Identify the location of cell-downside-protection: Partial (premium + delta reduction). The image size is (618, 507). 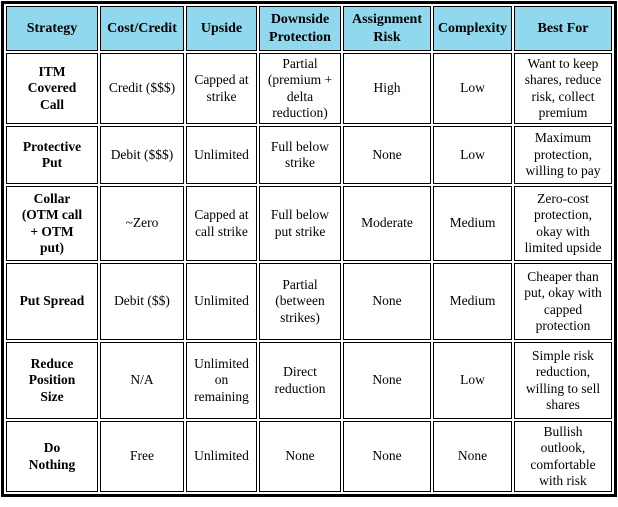
(300, 88).